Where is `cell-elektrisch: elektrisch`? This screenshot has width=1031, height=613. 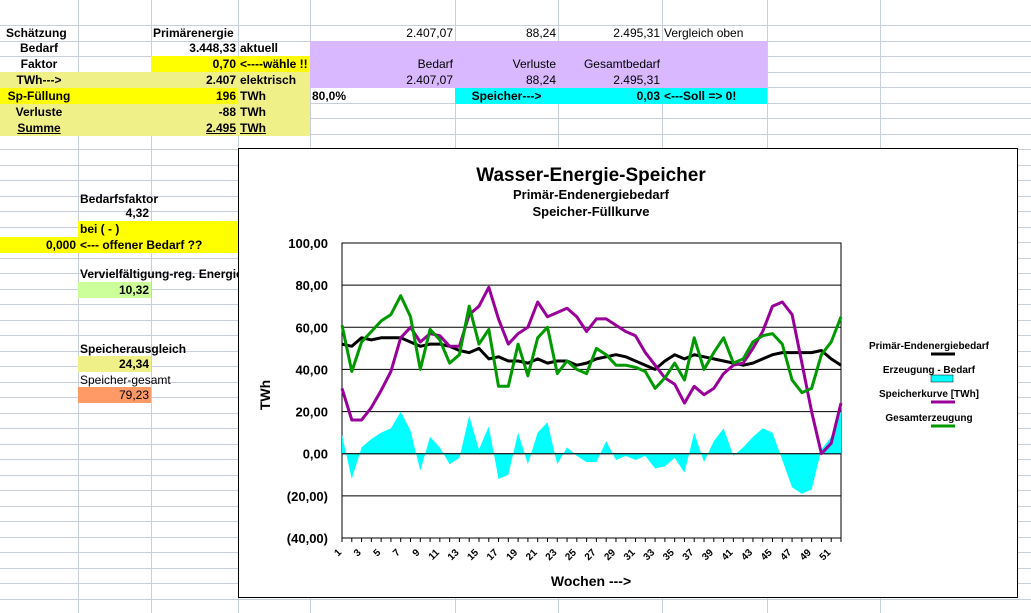 cell-elektrisch: elektrisch is located at coordinates (268, 80).